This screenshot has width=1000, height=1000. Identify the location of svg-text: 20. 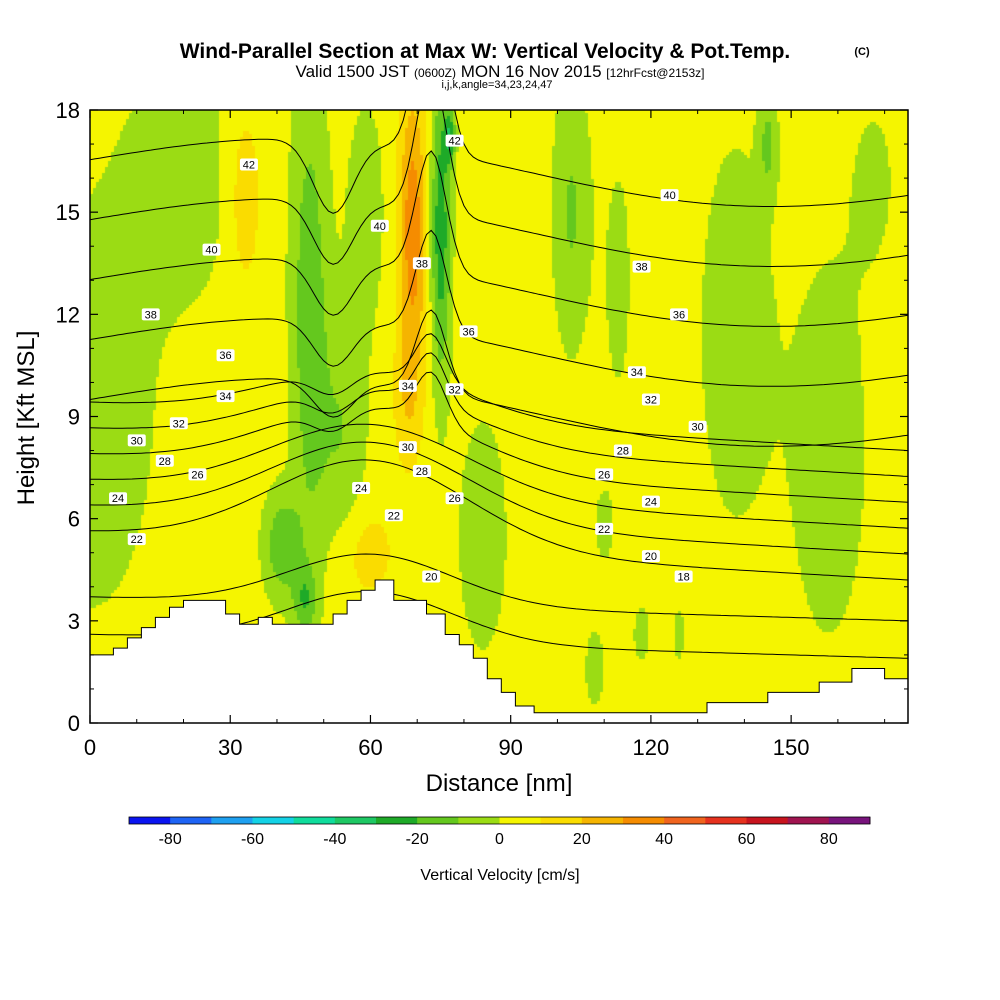
(431, 578).